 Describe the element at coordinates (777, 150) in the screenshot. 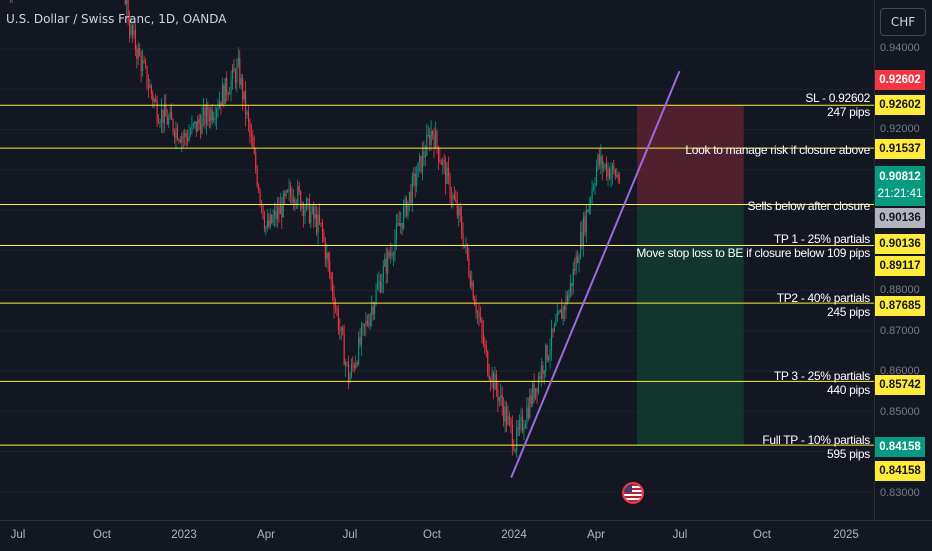

I see `risk-label: Look to manage risk if closure above` at that location.